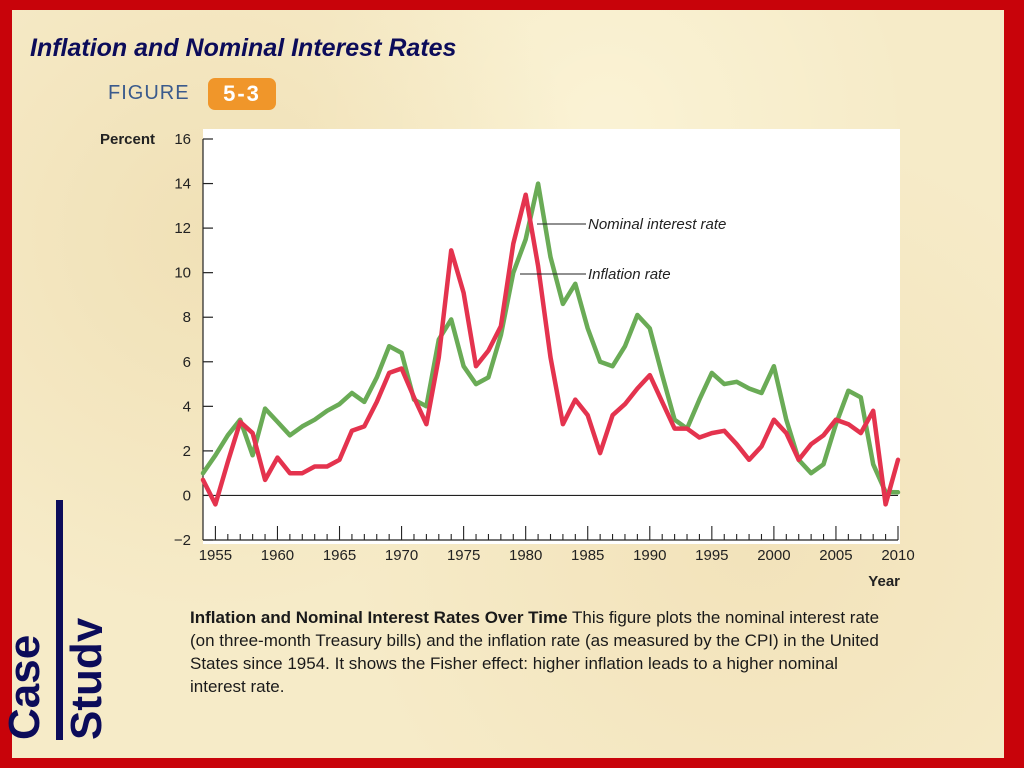 The height and width of the screenshot is (768, 1024). Describe the element at coordinates (657, 224) in the screenshot. I see `series-label-nominal-interest-rate: Nominal interest rate` at that location.